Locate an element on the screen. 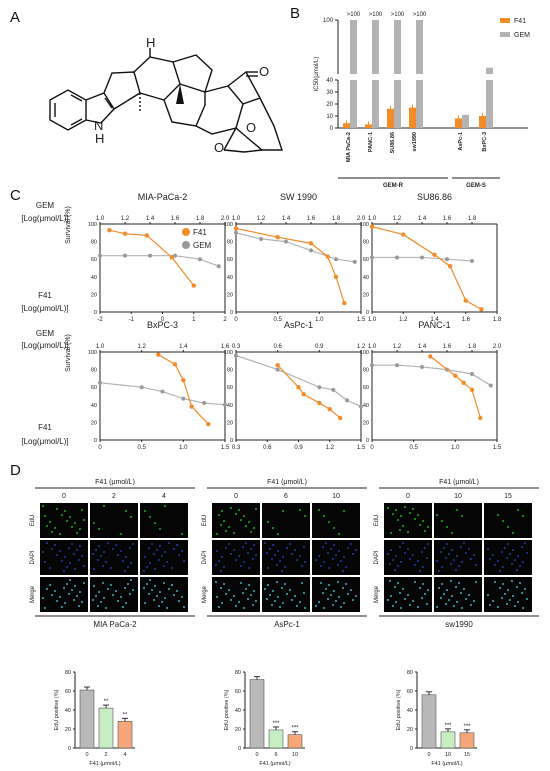 This screenshot has height=771, width=550. bottom-tick-label: 1.5 is located at coordinates (225, 448).